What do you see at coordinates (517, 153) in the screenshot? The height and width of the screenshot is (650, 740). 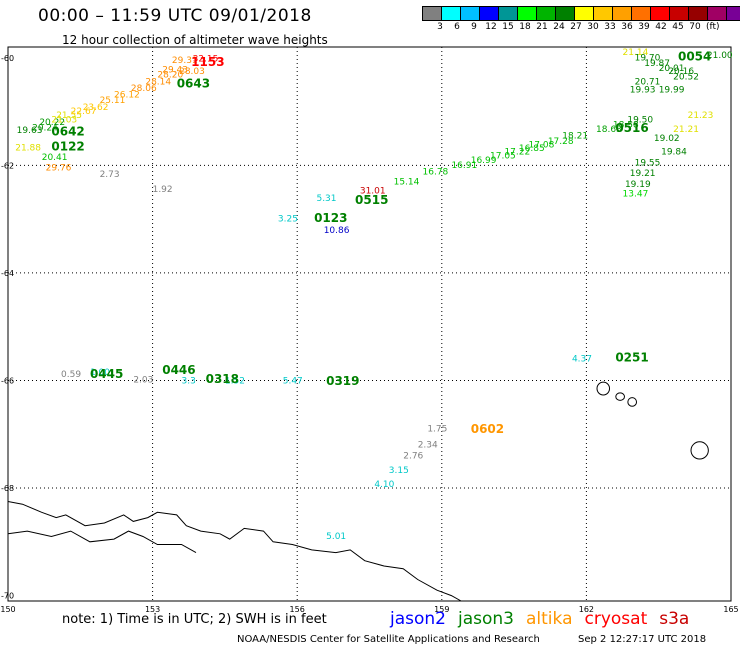 I see `wave-height-value: 17.22` at bounding box center [517, 153].